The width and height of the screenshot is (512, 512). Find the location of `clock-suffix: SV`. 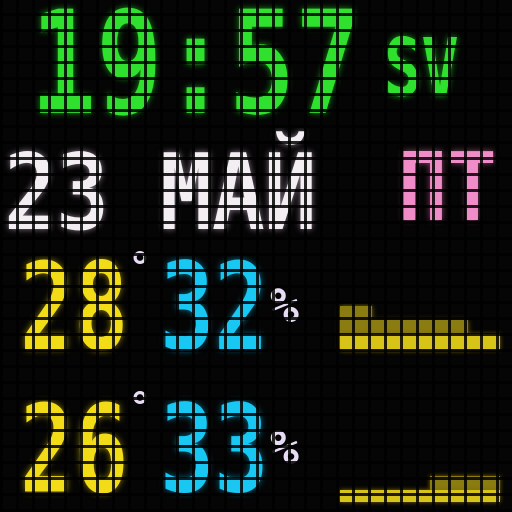

clock-suffix: SV is located at coordinates (421, 68).